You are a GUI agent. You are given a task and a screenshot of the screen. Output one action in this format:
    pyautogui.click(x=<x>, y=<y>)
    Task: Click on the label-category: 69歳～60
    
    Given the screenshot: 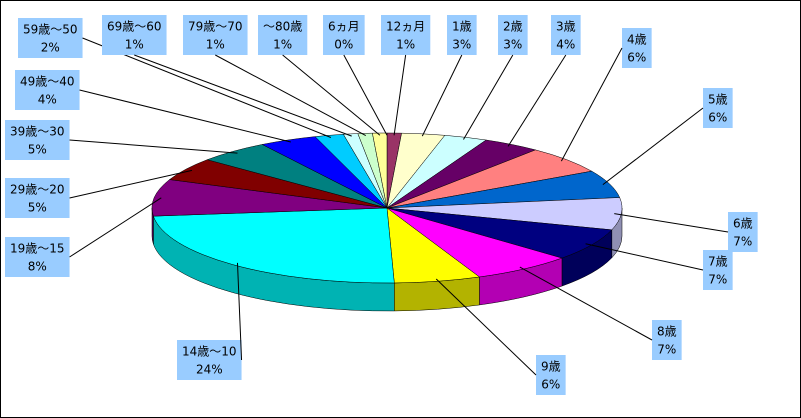 What is the action you would take?
    pyautogui.click(x=134, y=27)
    